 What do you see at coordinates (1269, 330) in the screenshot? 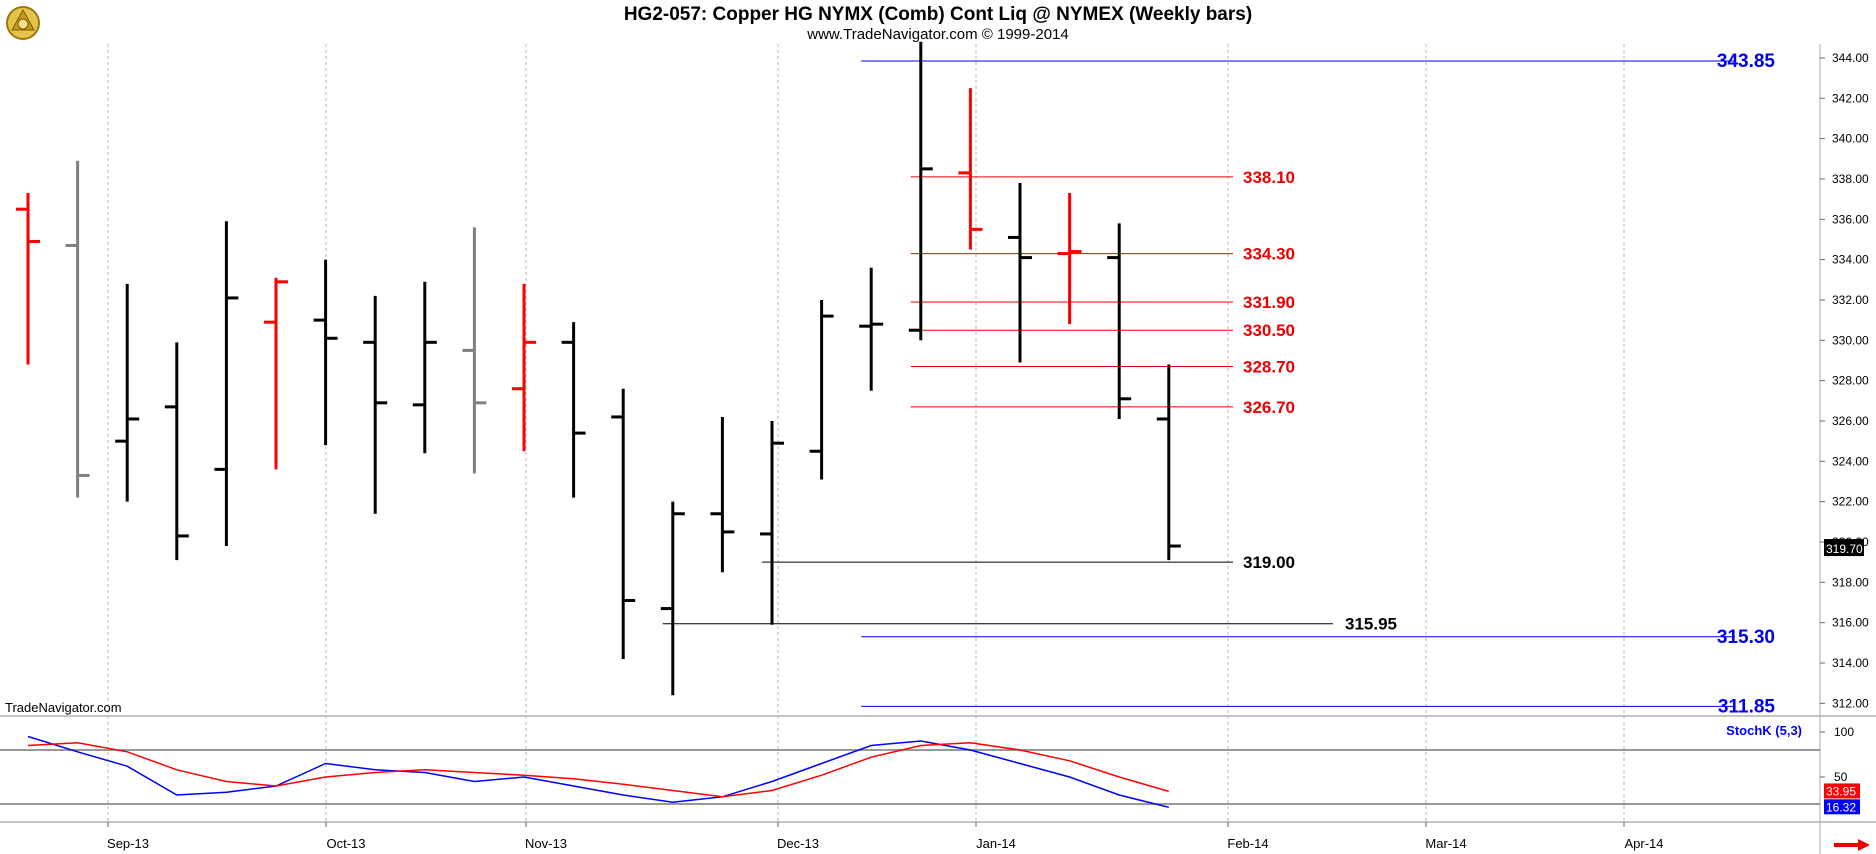
I see `level-label: 330.50` at bounding box center [1269, 330].